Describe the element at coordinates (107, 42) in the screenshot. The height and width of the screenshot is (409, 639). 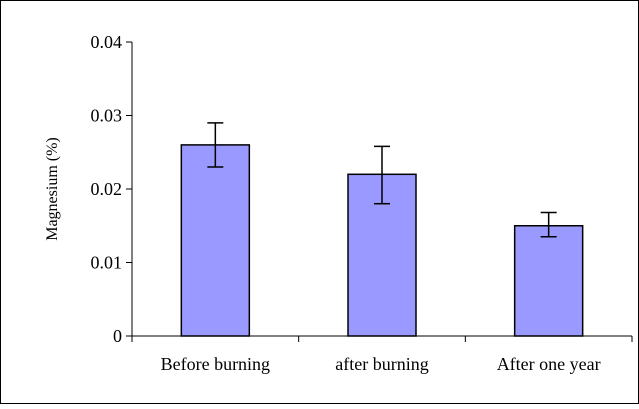
I see `y-tick-label: 0.04` at that location.